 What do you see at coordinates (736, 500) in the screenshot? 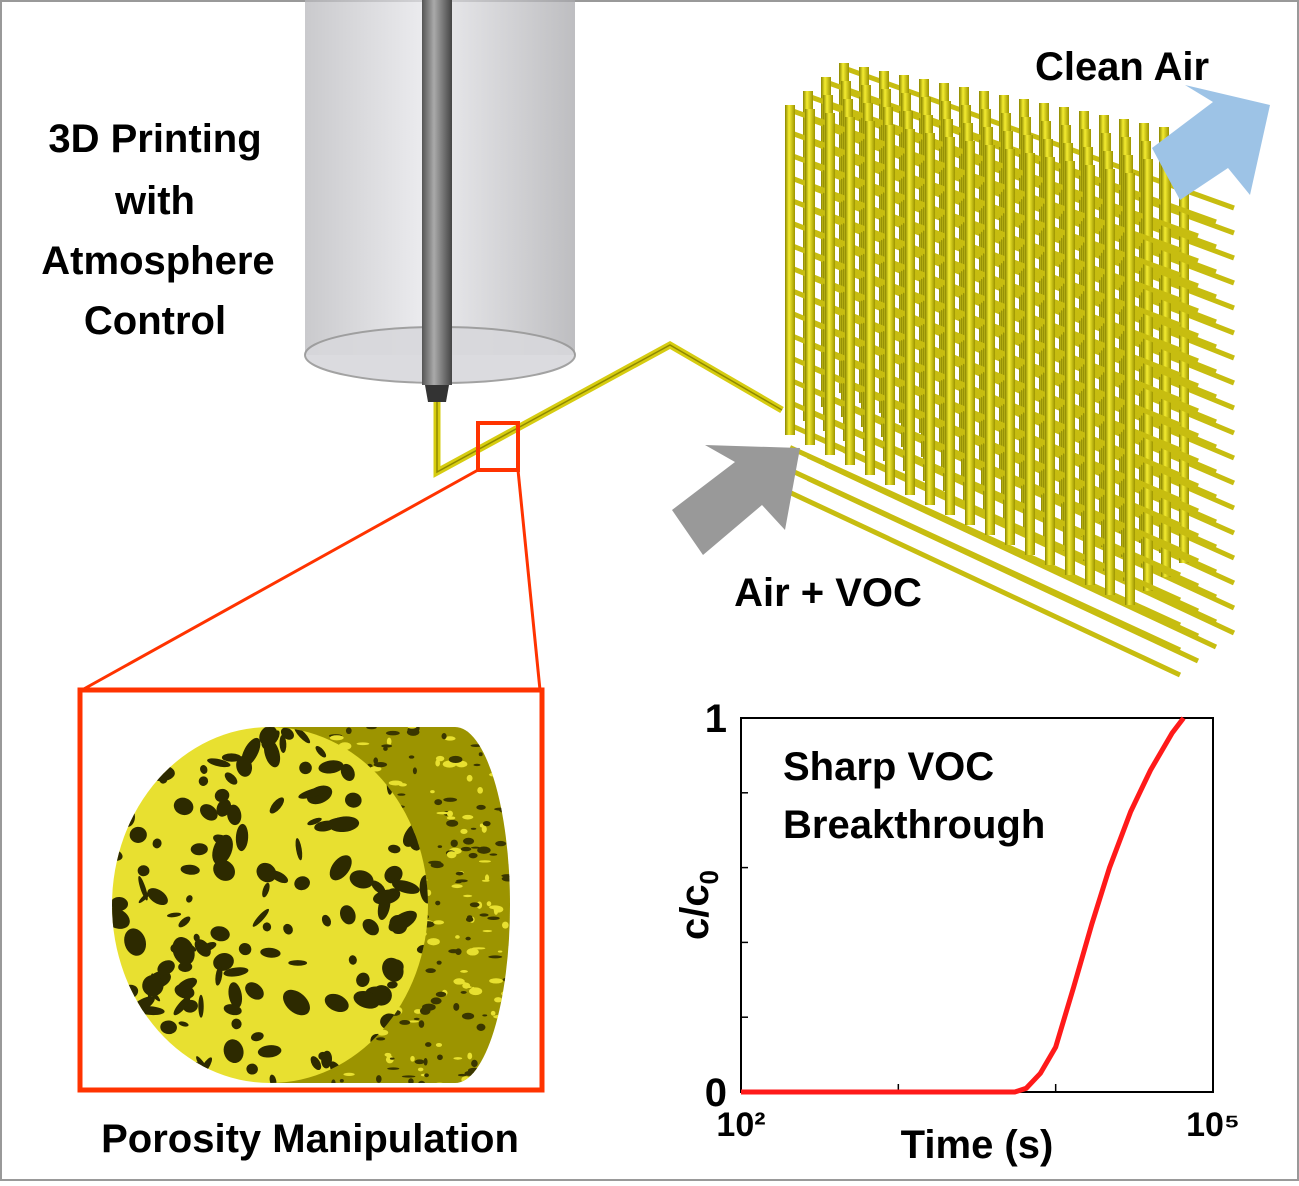
I see `inlet-arrow` at bounding box center [736, 500].